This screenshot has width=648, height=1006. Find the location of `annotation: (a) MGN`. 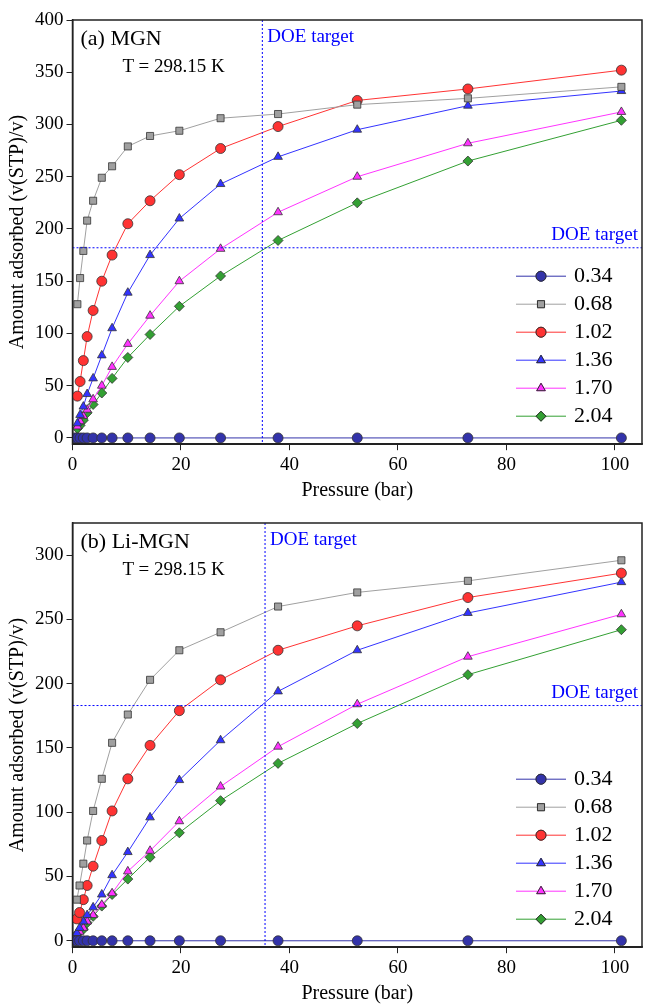

annotation: (a) MGN is located at coordinates (121, 37).